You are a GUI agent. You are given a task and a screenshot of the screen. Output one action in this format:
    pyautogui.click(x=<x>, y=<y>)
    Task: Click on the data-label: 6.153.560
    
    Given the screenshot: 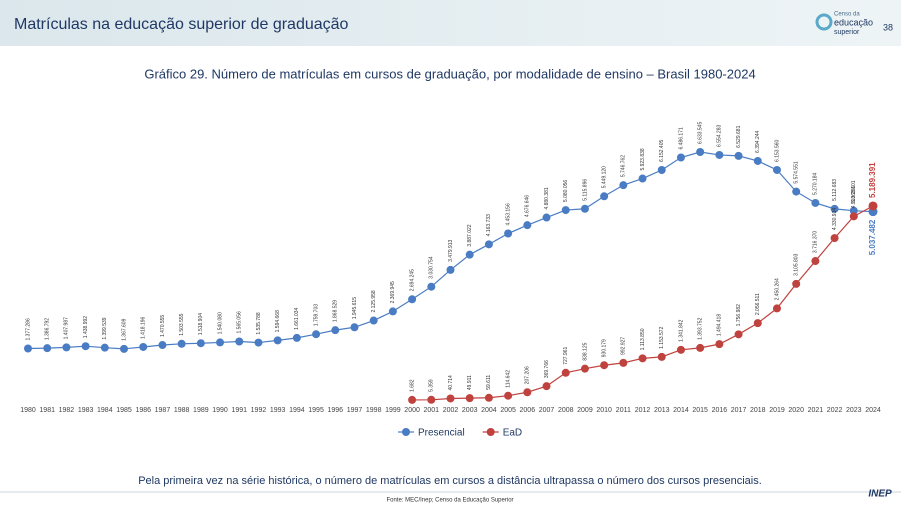 What is the action you would take?
    pyautogui.click(x=777, y=150)
    